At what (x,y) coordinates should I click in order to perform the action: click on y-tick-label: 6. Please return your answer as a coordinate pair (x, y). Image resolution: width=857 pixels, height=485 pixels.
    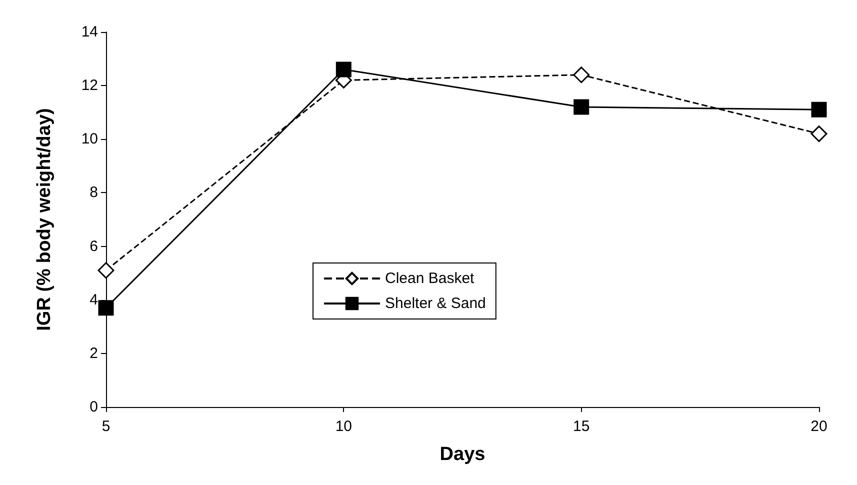
    Looking at the image, I should click on (94, 246).